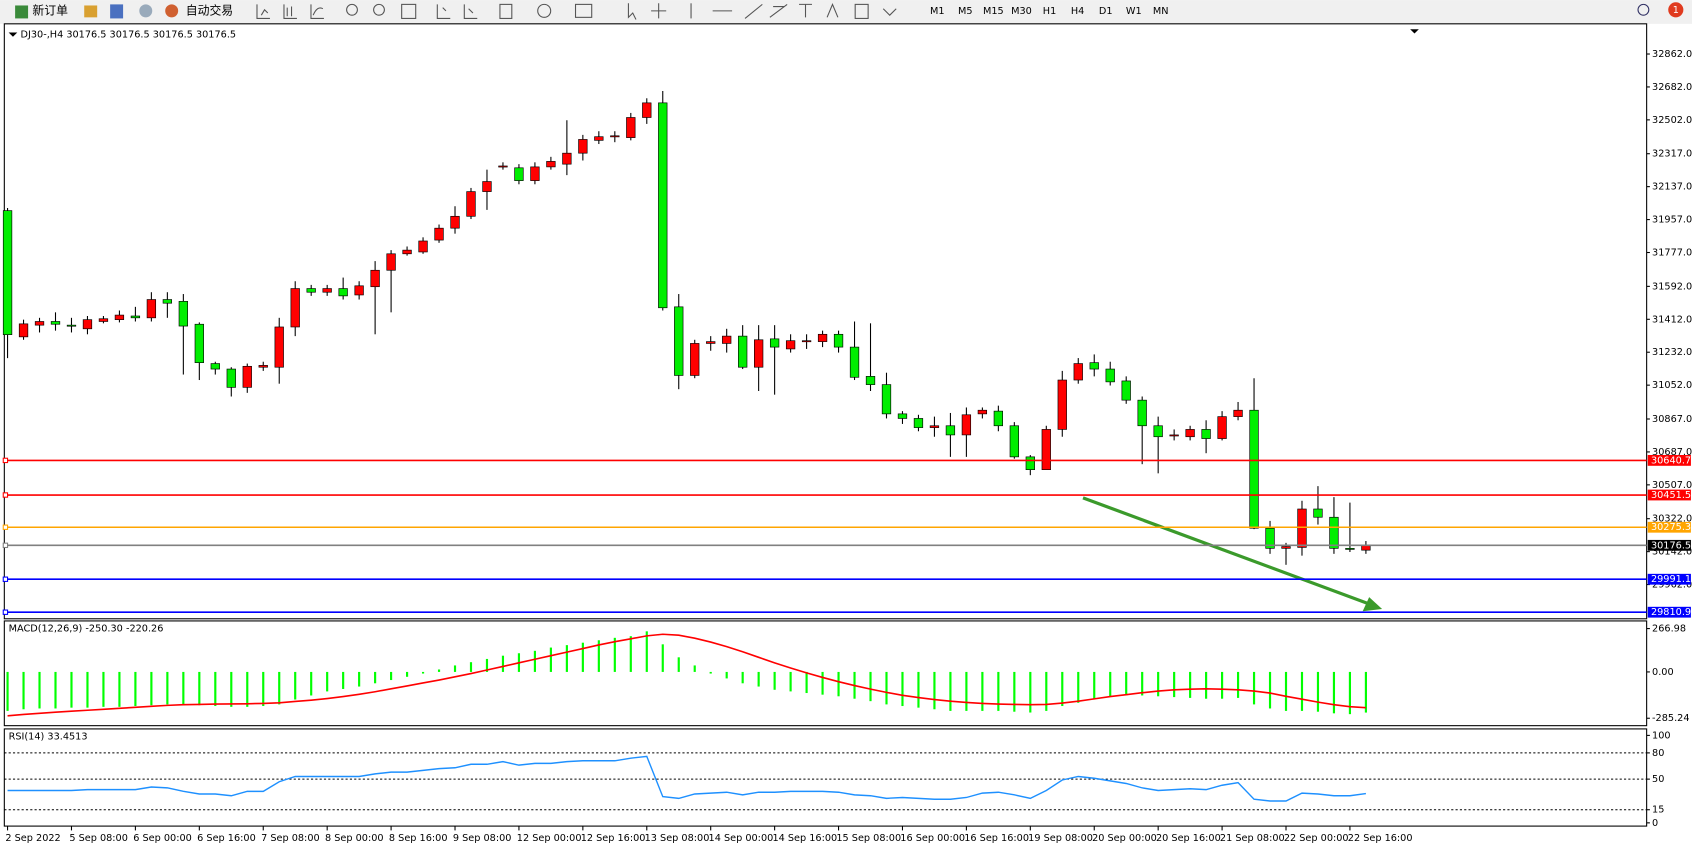  What do you see at coordinates (1658, 779) in the screenshot?
I see `y-tick-label: 50` at bounding box center [1658, 779].